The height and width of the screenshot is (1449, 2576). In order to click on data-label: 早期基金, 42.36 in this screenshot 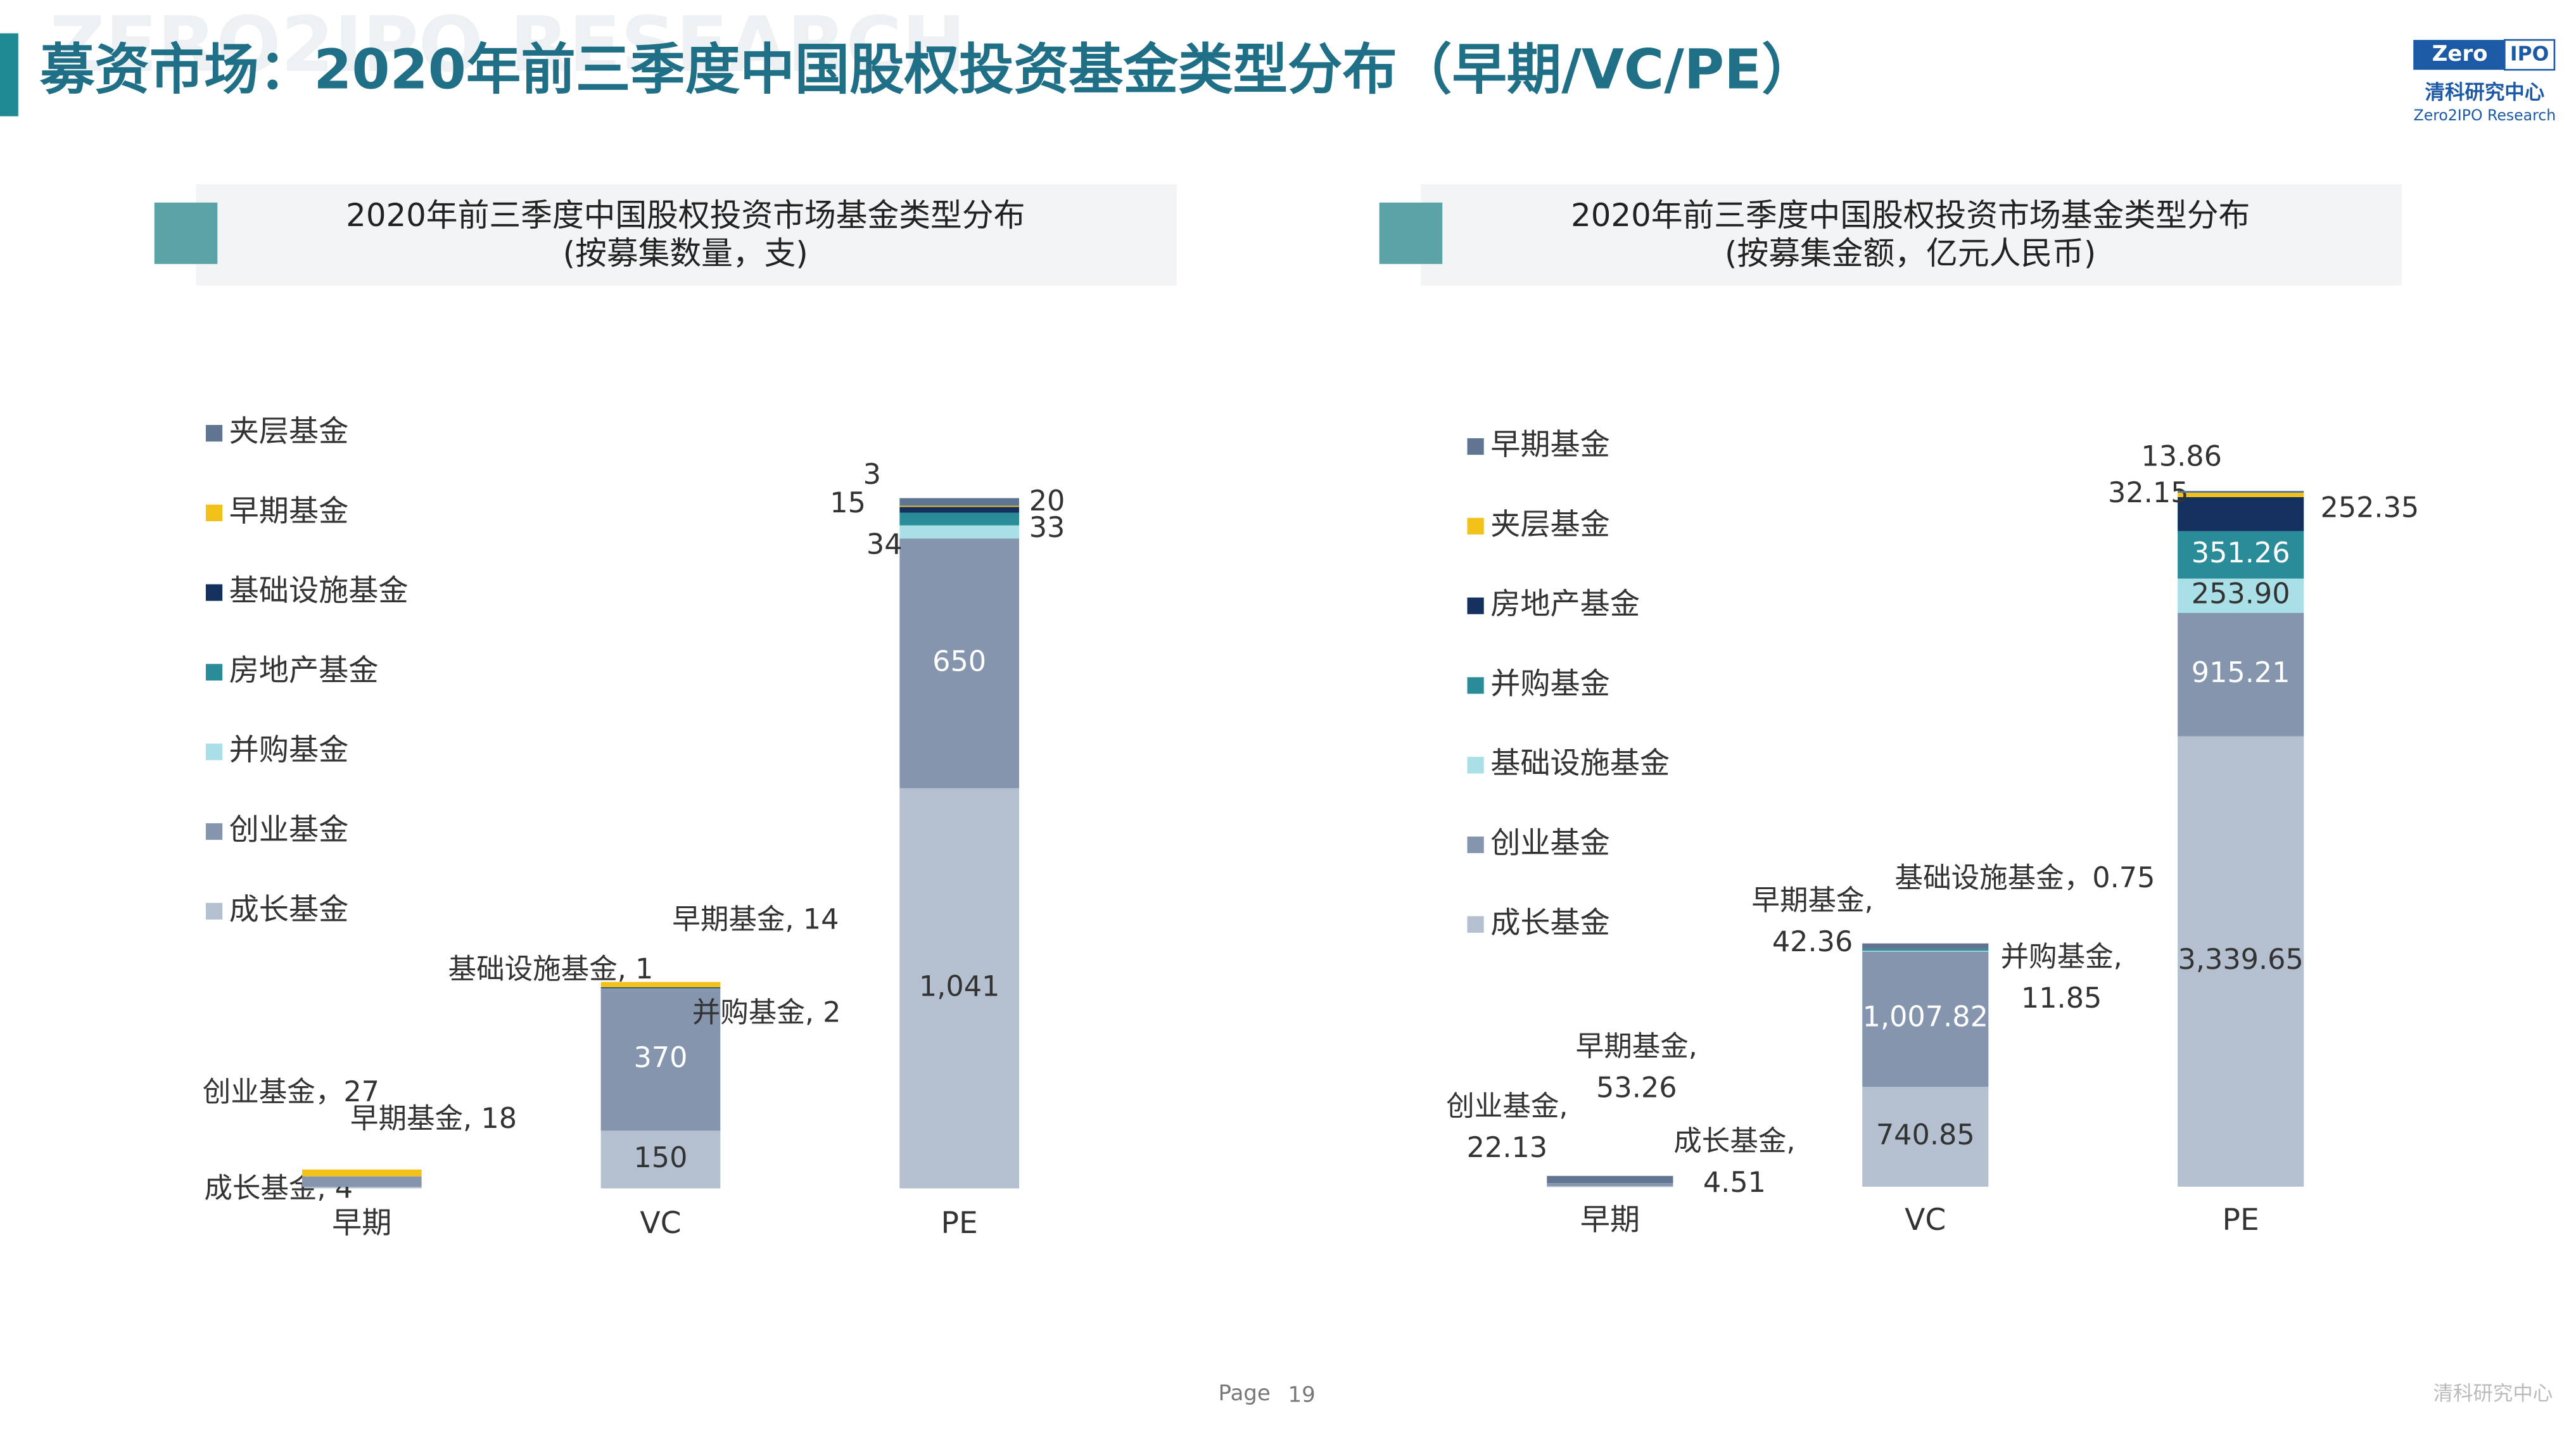, I will do `click(1812, 921)`.